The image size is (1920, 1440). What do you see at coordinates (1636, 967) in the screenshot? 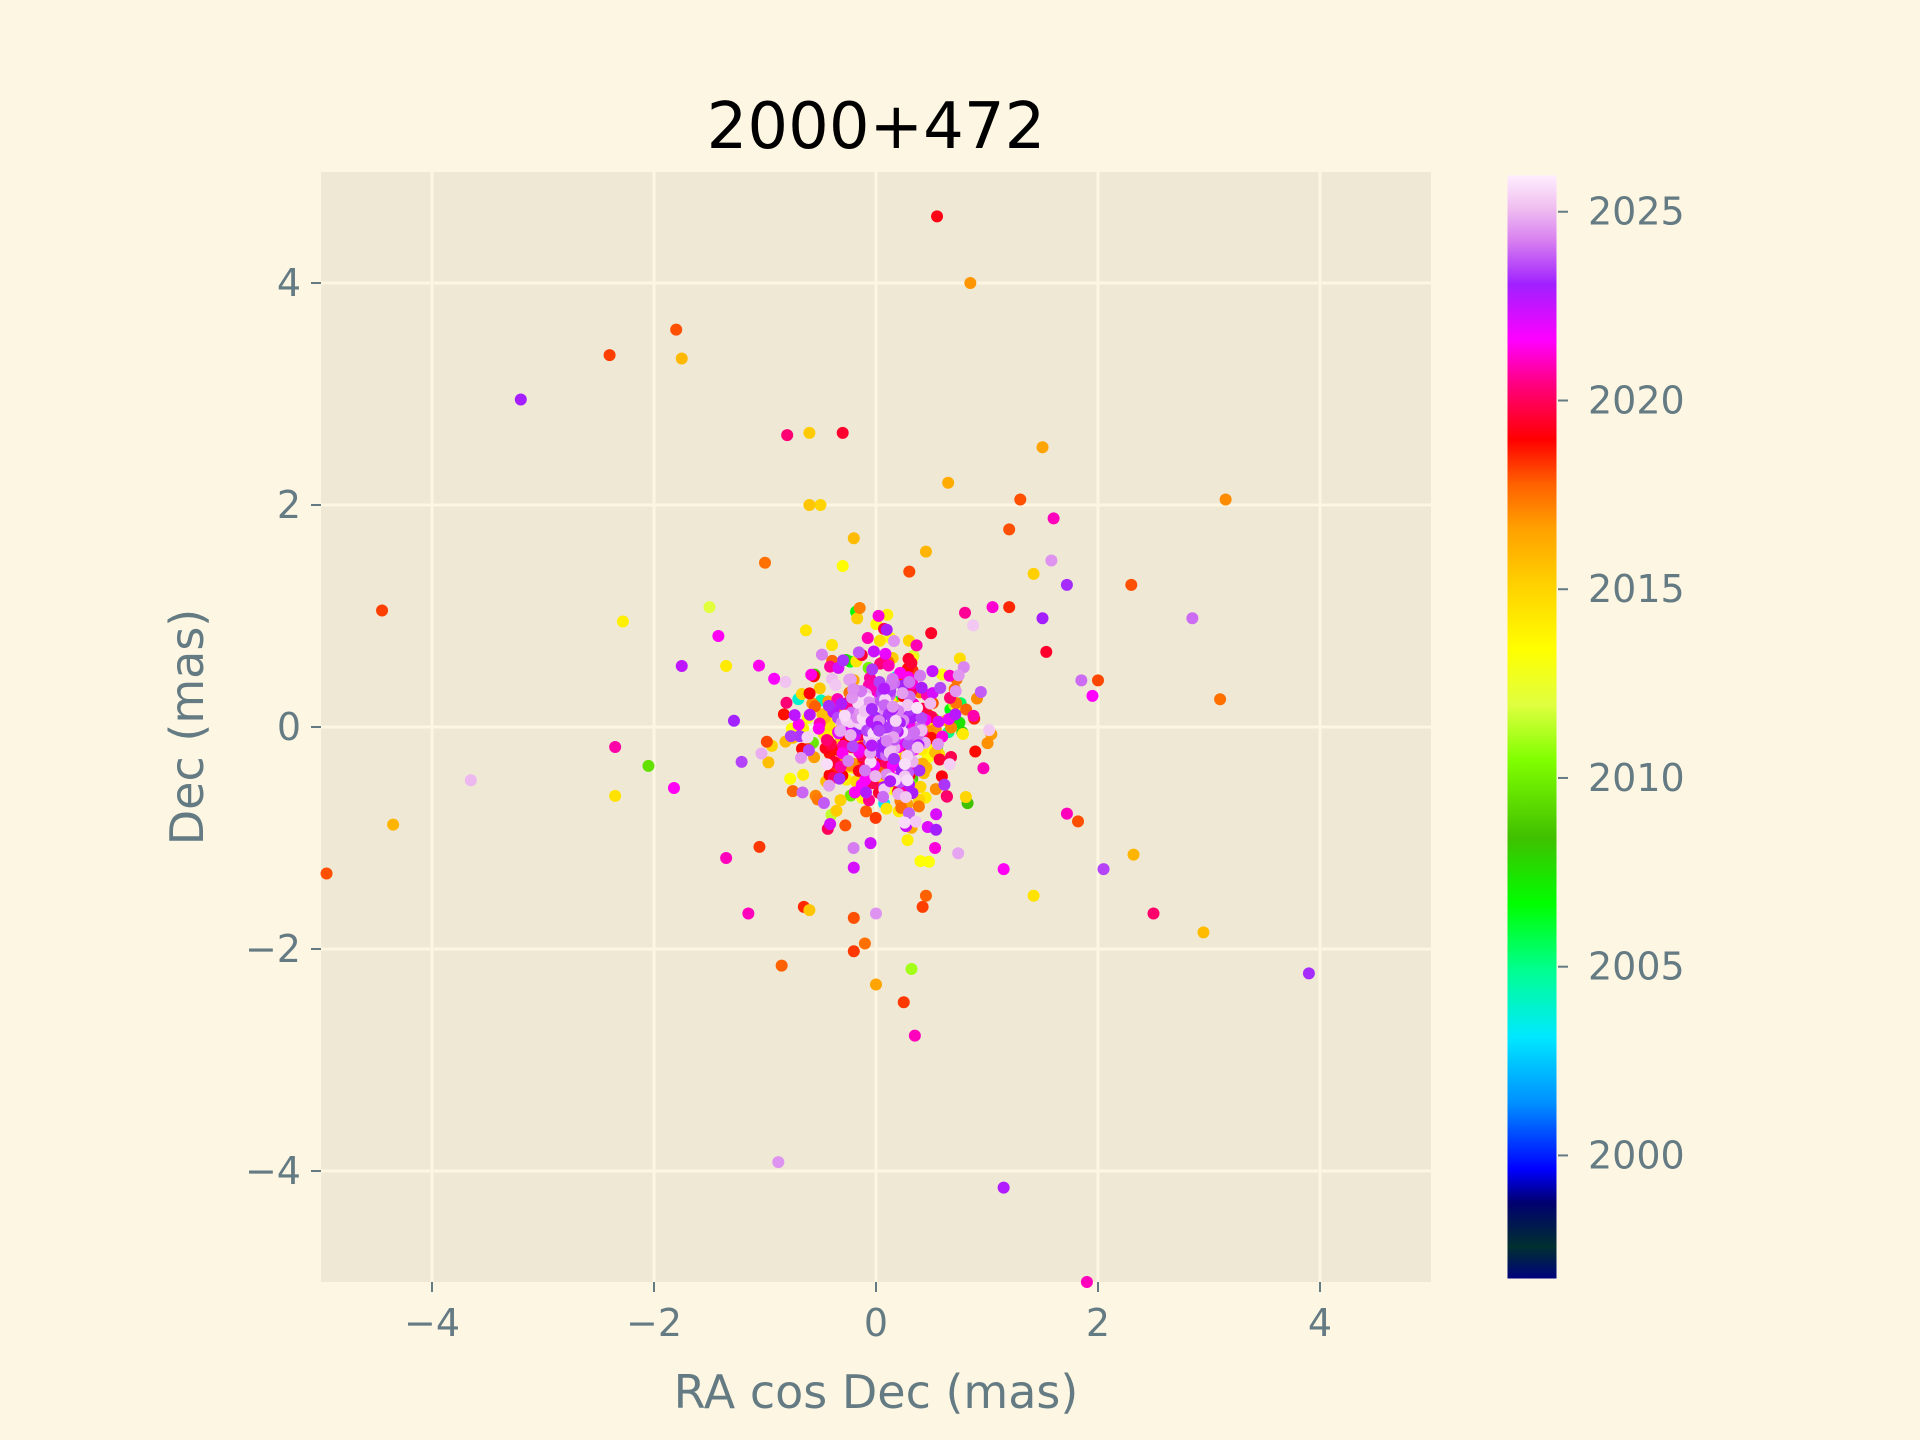
I see `colorbar-tick-label: 2005` at bounding box center [1636, 967].